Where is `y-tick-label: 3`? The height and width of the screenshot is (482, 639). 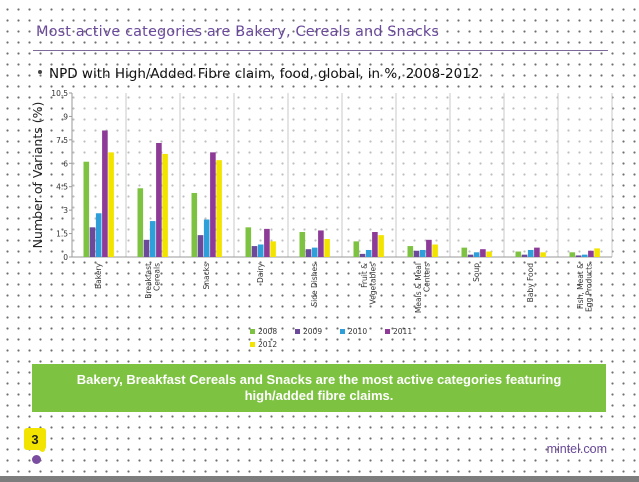
y-tick-label: 3 is located at coordinates (65, 210).